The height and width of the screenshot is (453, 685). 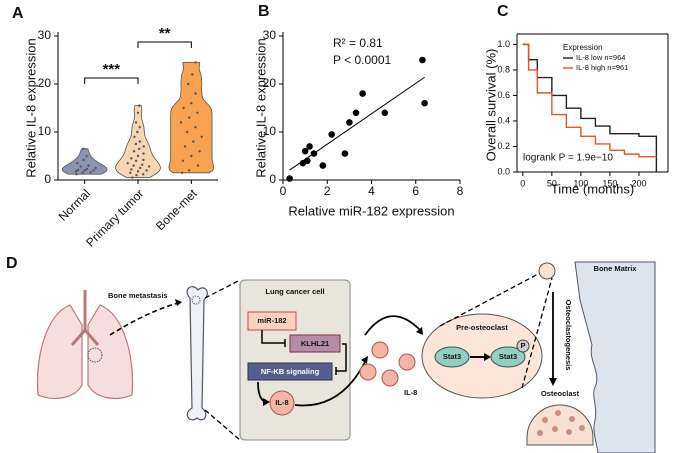 What do you see at coordinates (362, 60) in the screenshot?
I see `annotation: P < 0.0001` at bounding box center [362, 60].